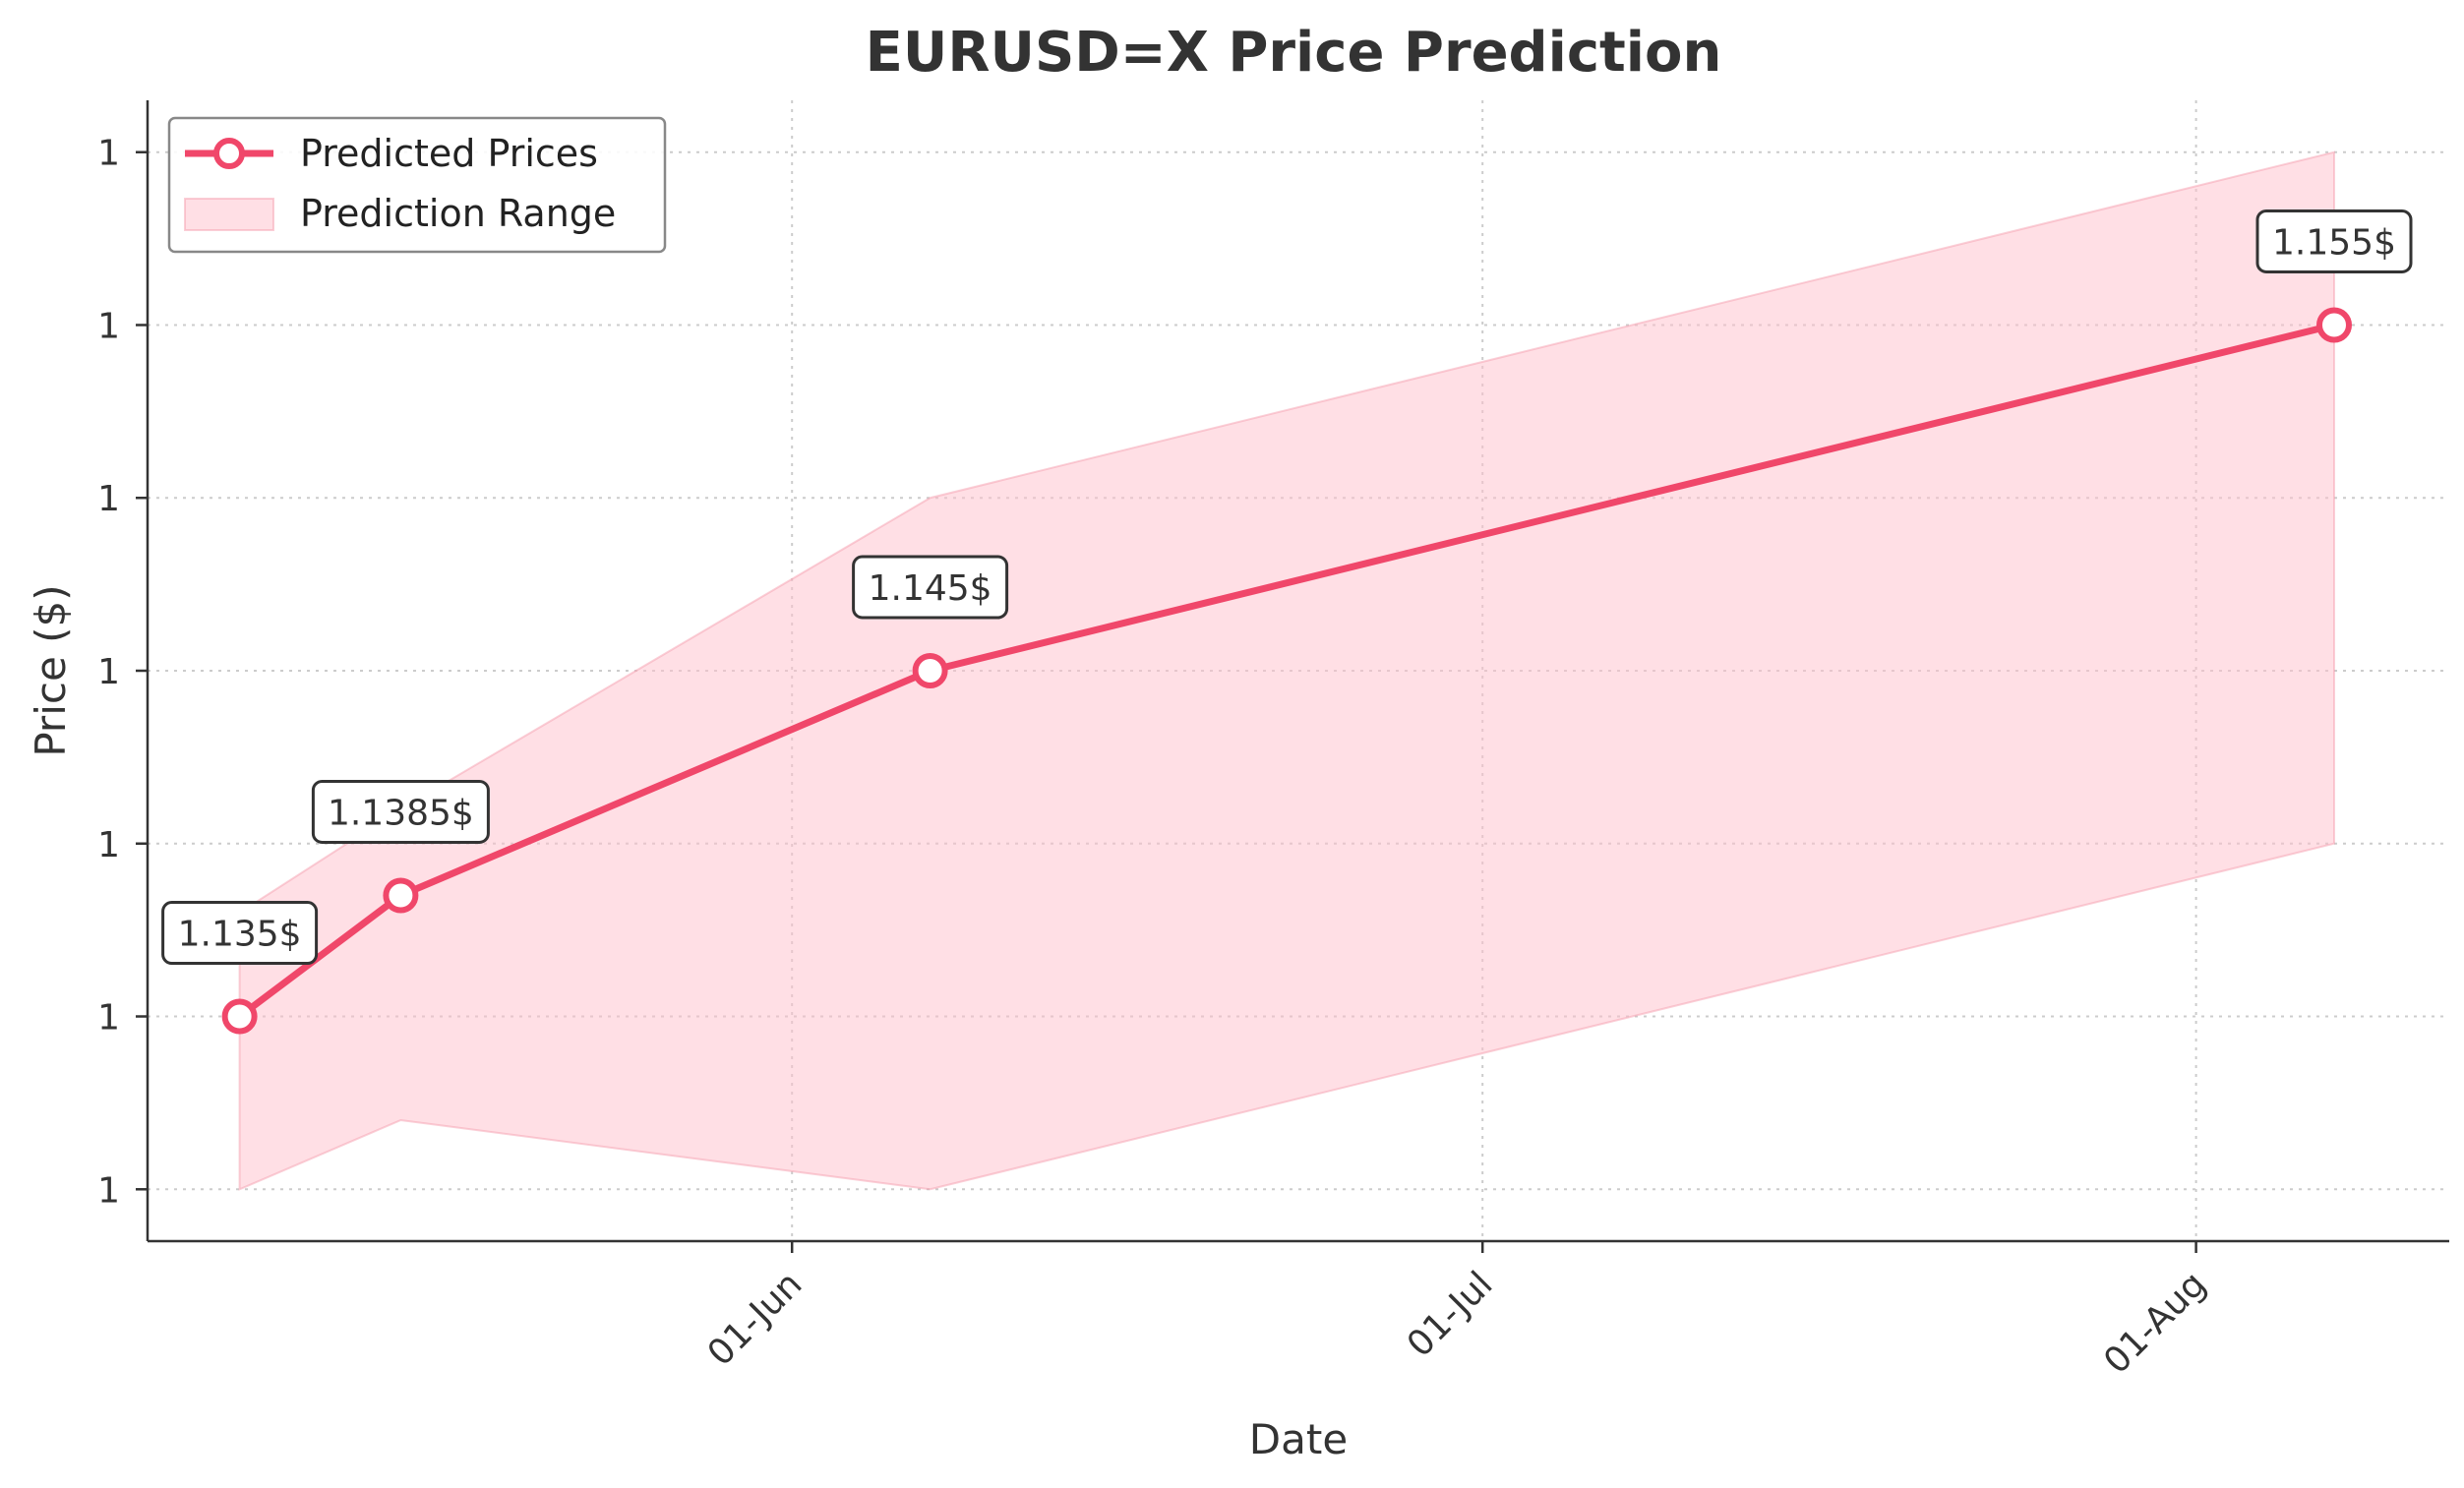 This screenshot has height=1488, width=2464. I want to click on x-tick-label: 01-Jun, so click(756, 1319).